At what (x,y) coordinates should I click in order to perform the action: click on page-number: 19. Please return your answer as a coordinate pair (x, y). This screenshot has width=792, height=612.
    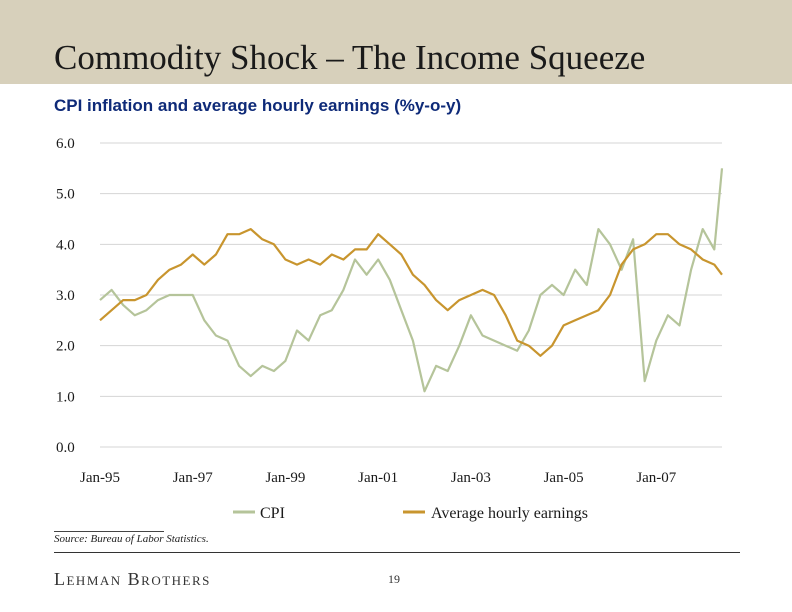
    Looking at the image, I should click on (394, 579).